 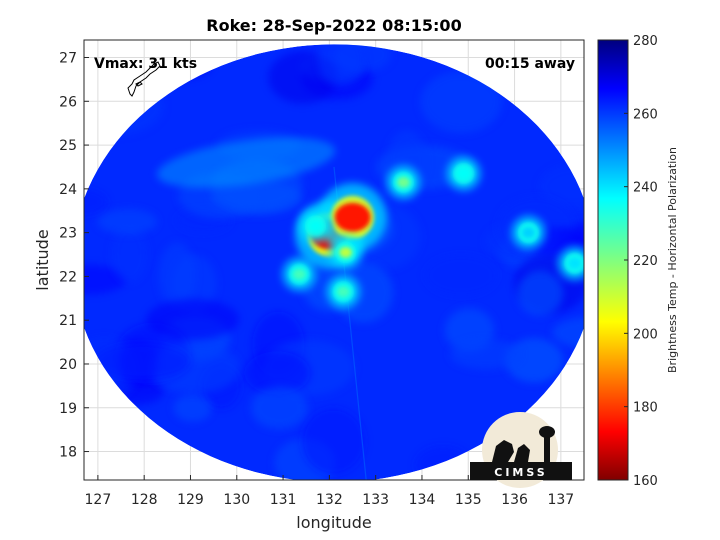 What do you see at coordinates (68, 277) in the screenshot?
I see `y-tick-label: 22` at bounding box center [68, 277].